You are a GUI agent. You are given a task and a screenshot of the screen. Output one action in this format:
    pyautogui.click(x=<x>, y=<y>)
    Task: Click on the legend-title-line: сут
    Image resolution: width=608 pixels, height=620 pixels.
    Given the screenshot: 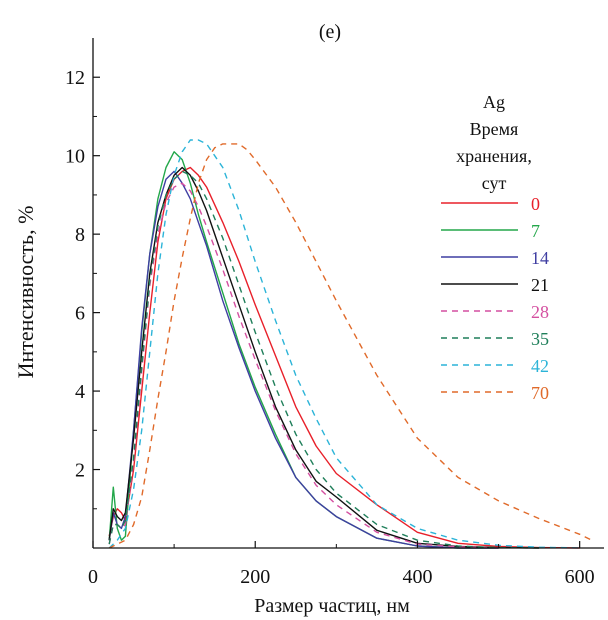 What is the action you would take?
    pyautogui.click(x=494, y=183)
    